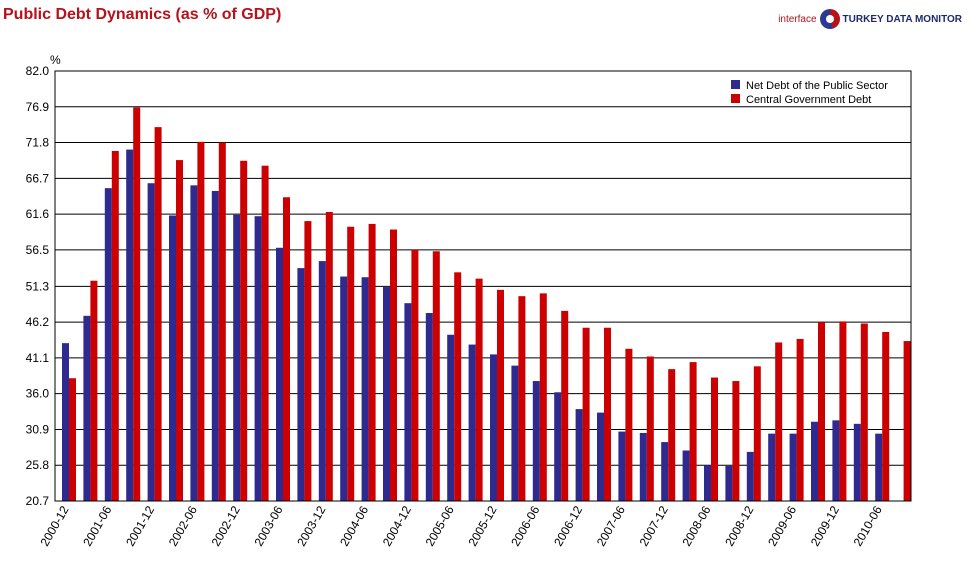 This screenshot has width=970, height=570. I want to click on x-tick-label: 2003-06, so click(268, 525).